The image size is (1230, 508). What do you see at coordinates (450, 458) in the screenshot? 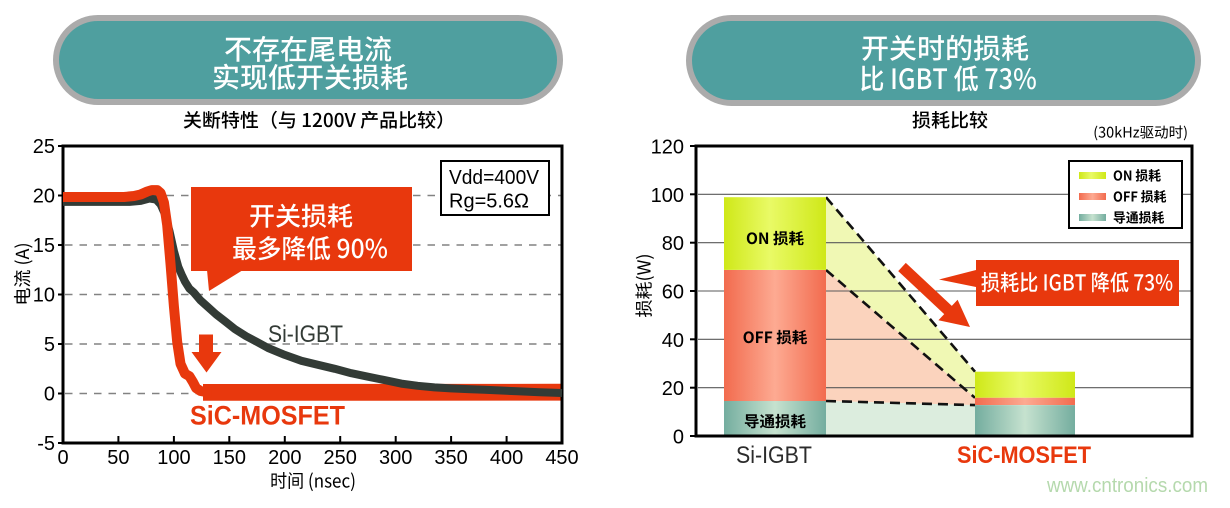
I see `svg-text: 350` at bounding box center [450, 458].